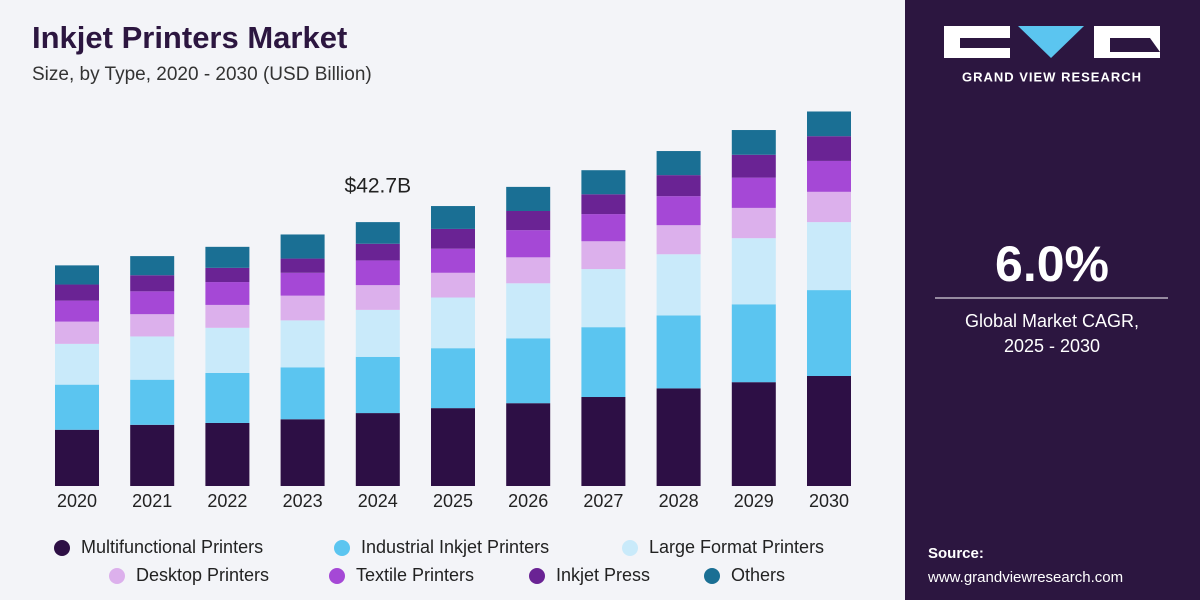 This screenshot has width=1200, height=605. I want to click on chart-subtitle: Size, by Type, 2020 - 2030 (USD Billion), so click(202, 74).